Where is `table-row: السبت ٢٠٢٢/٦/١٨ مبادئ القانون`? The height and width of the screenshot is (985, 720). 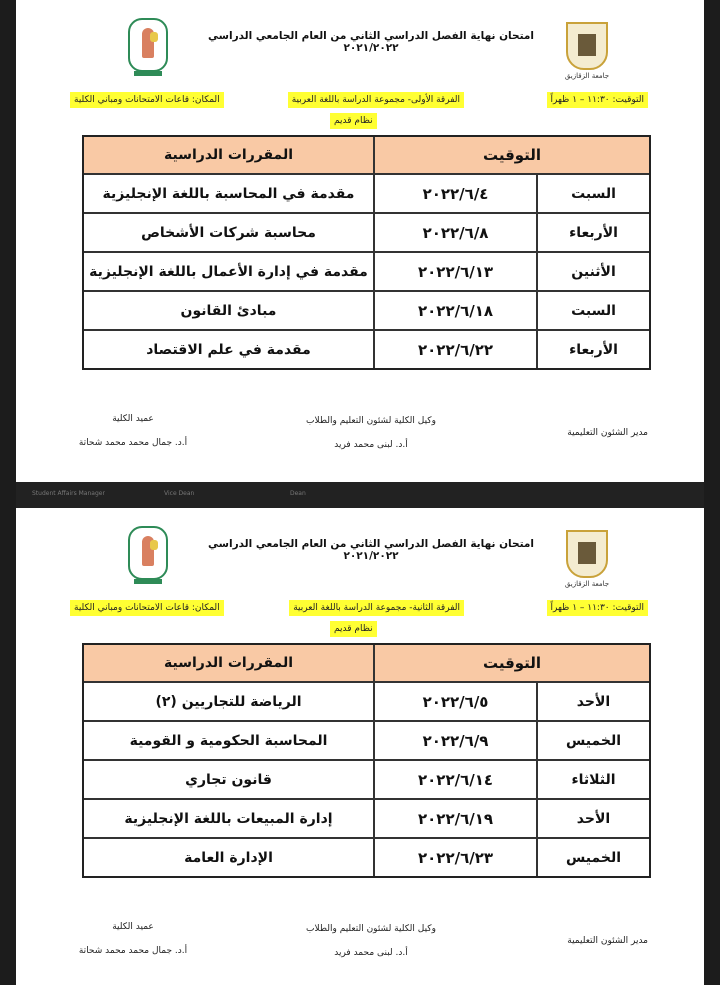
table-row: السبت ٢٠٢٢/٦/١٨ مبادئ القانون is located at coordinates (366, 309).